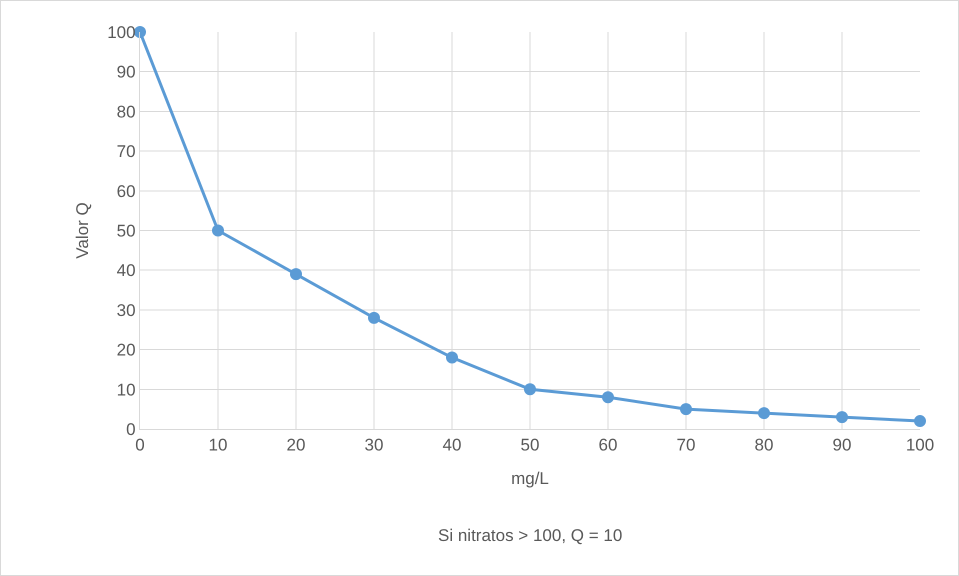 The image size is (959, 576). I want to click on text: Si nitratos > 100, Q = 10, so click(530, 535).